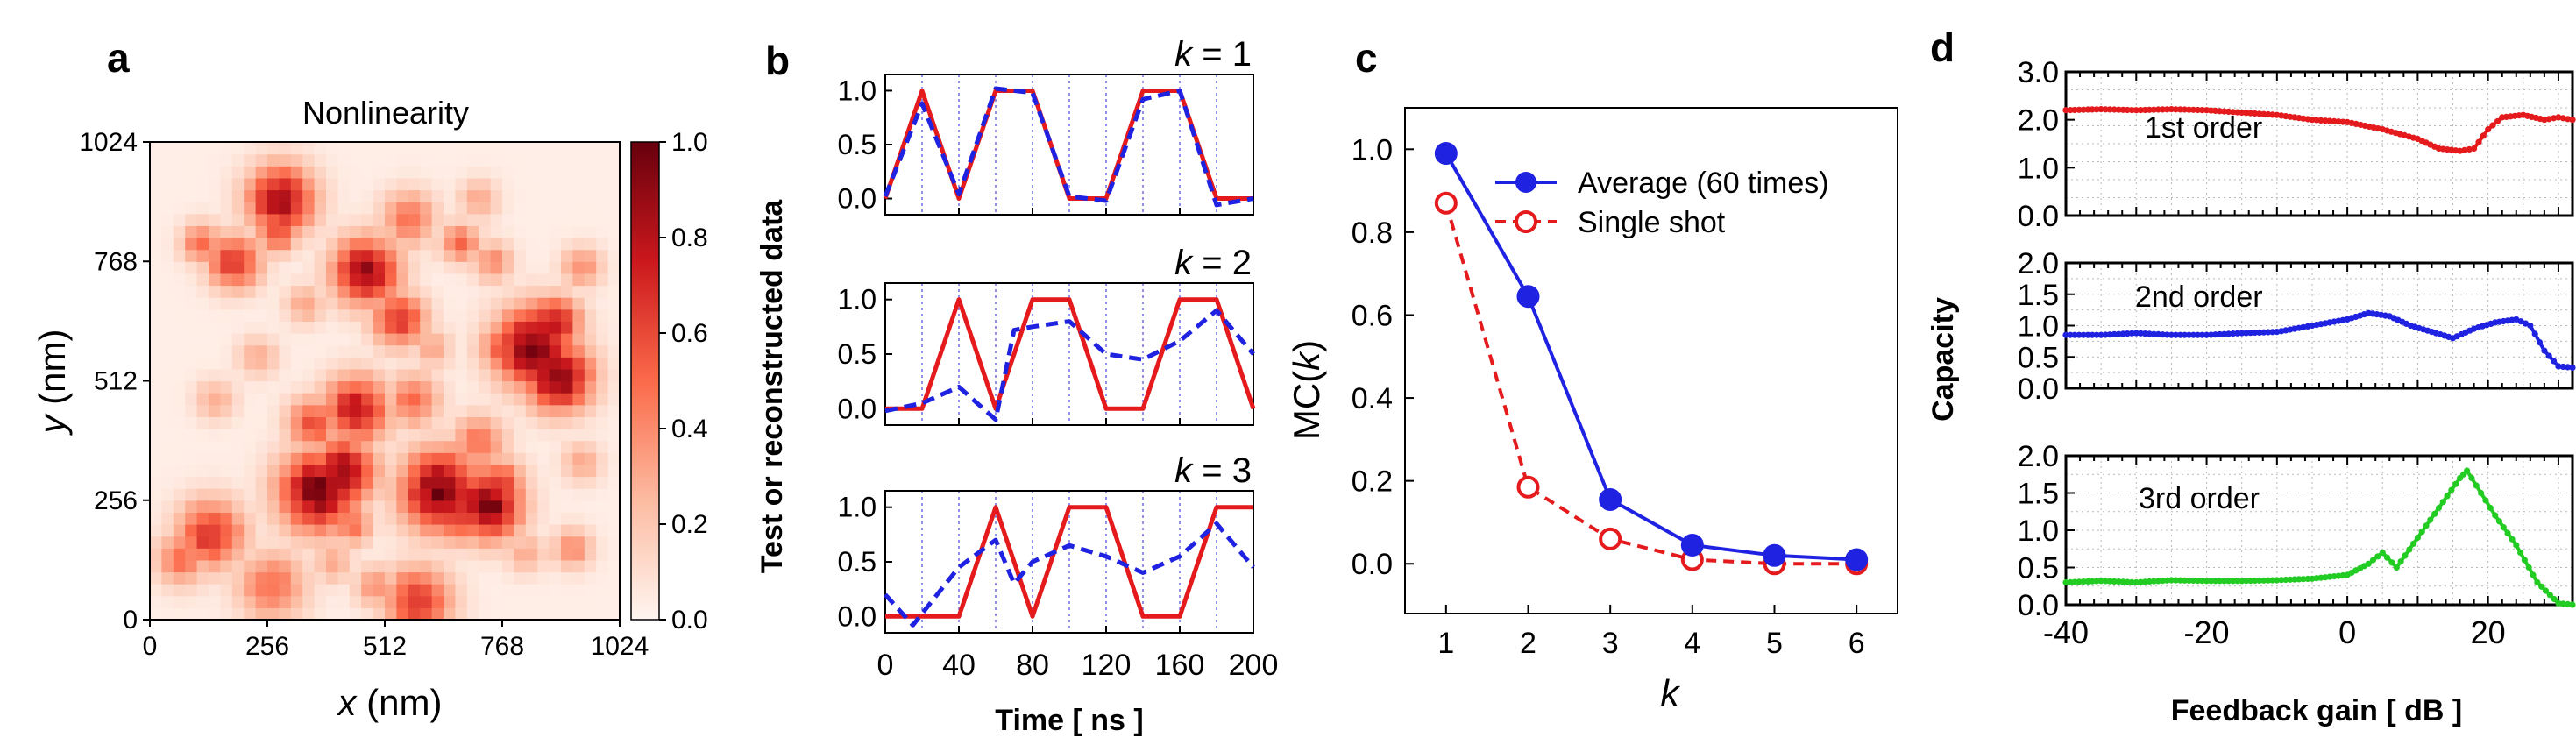 The width and height of the screenshot is (2576, 752). I want to click on mc-y-tick-label: 1.0, so click(1372, 150).